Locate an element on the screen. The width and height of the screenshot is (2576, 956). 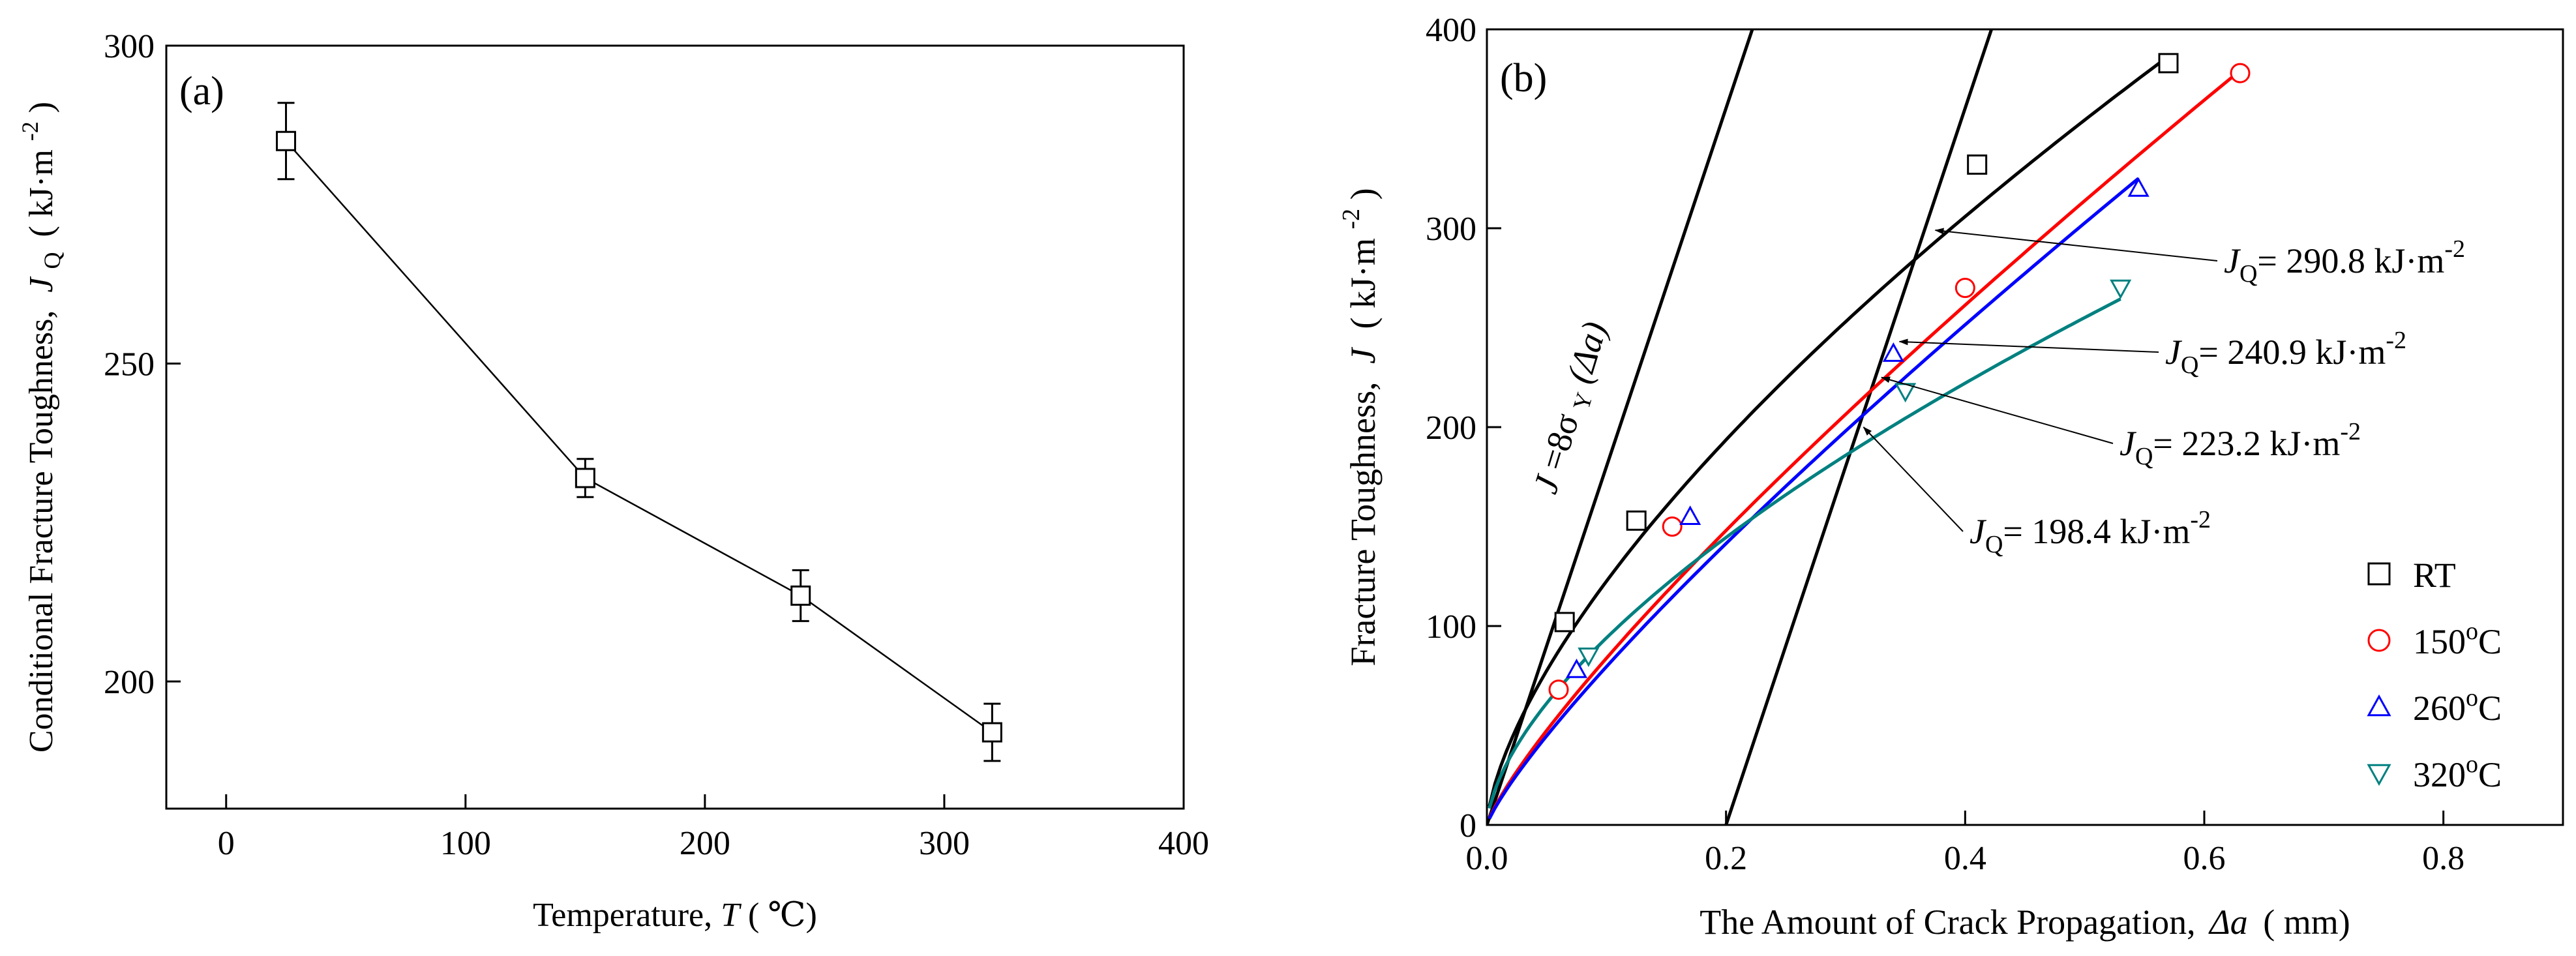
panel-b-xlabel-var: Δa is located at coordinates (2228, 923).